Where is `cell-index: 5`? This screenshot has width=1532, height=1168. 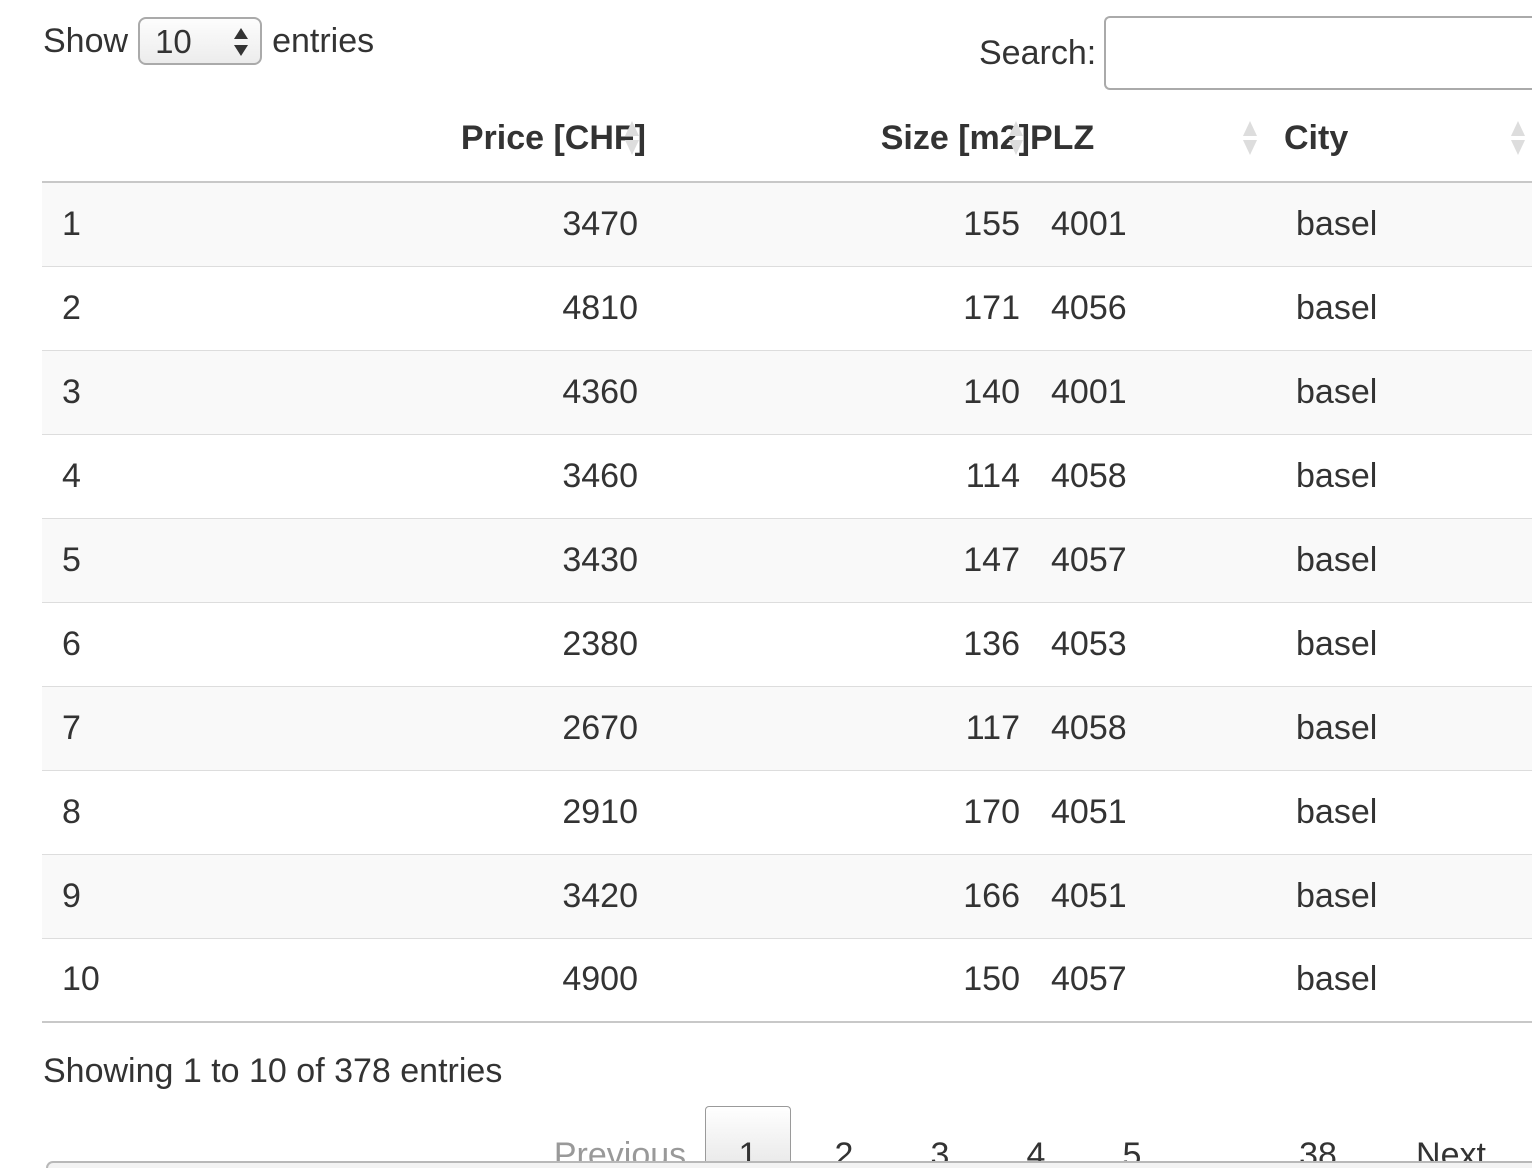
cell-index: 5 is located at coordinates (167, 560).